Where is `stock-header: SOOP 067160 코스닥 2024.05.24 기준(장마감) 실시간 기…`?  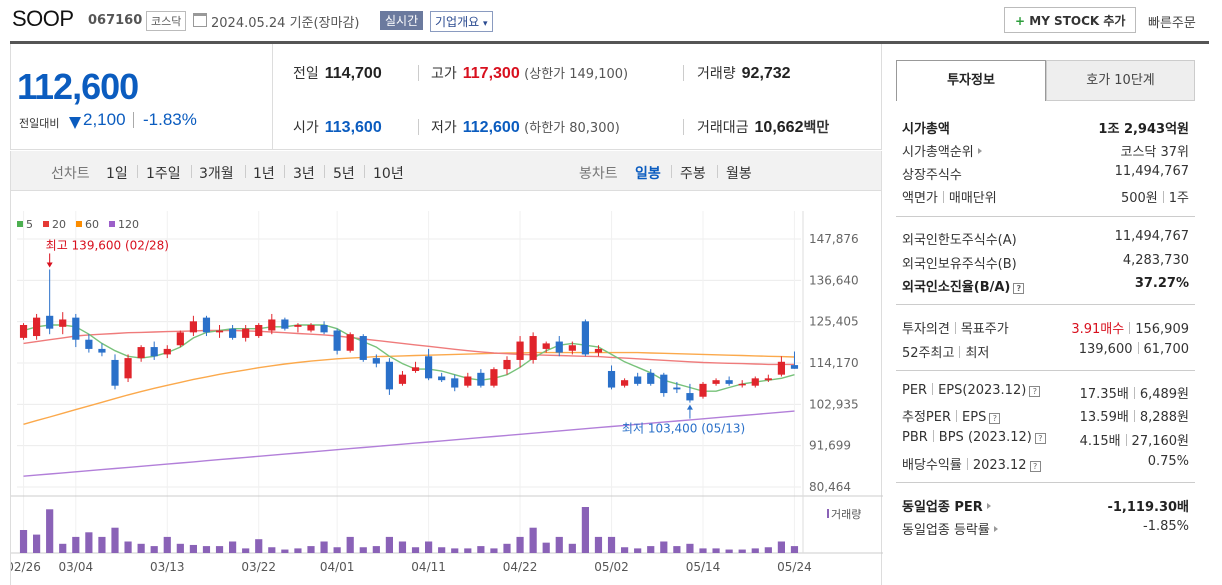
stock-header: SOOP 067160 코스닥 2024.05.24 기준(장마감) 실시간 기… is located at coordinates (611, 22).